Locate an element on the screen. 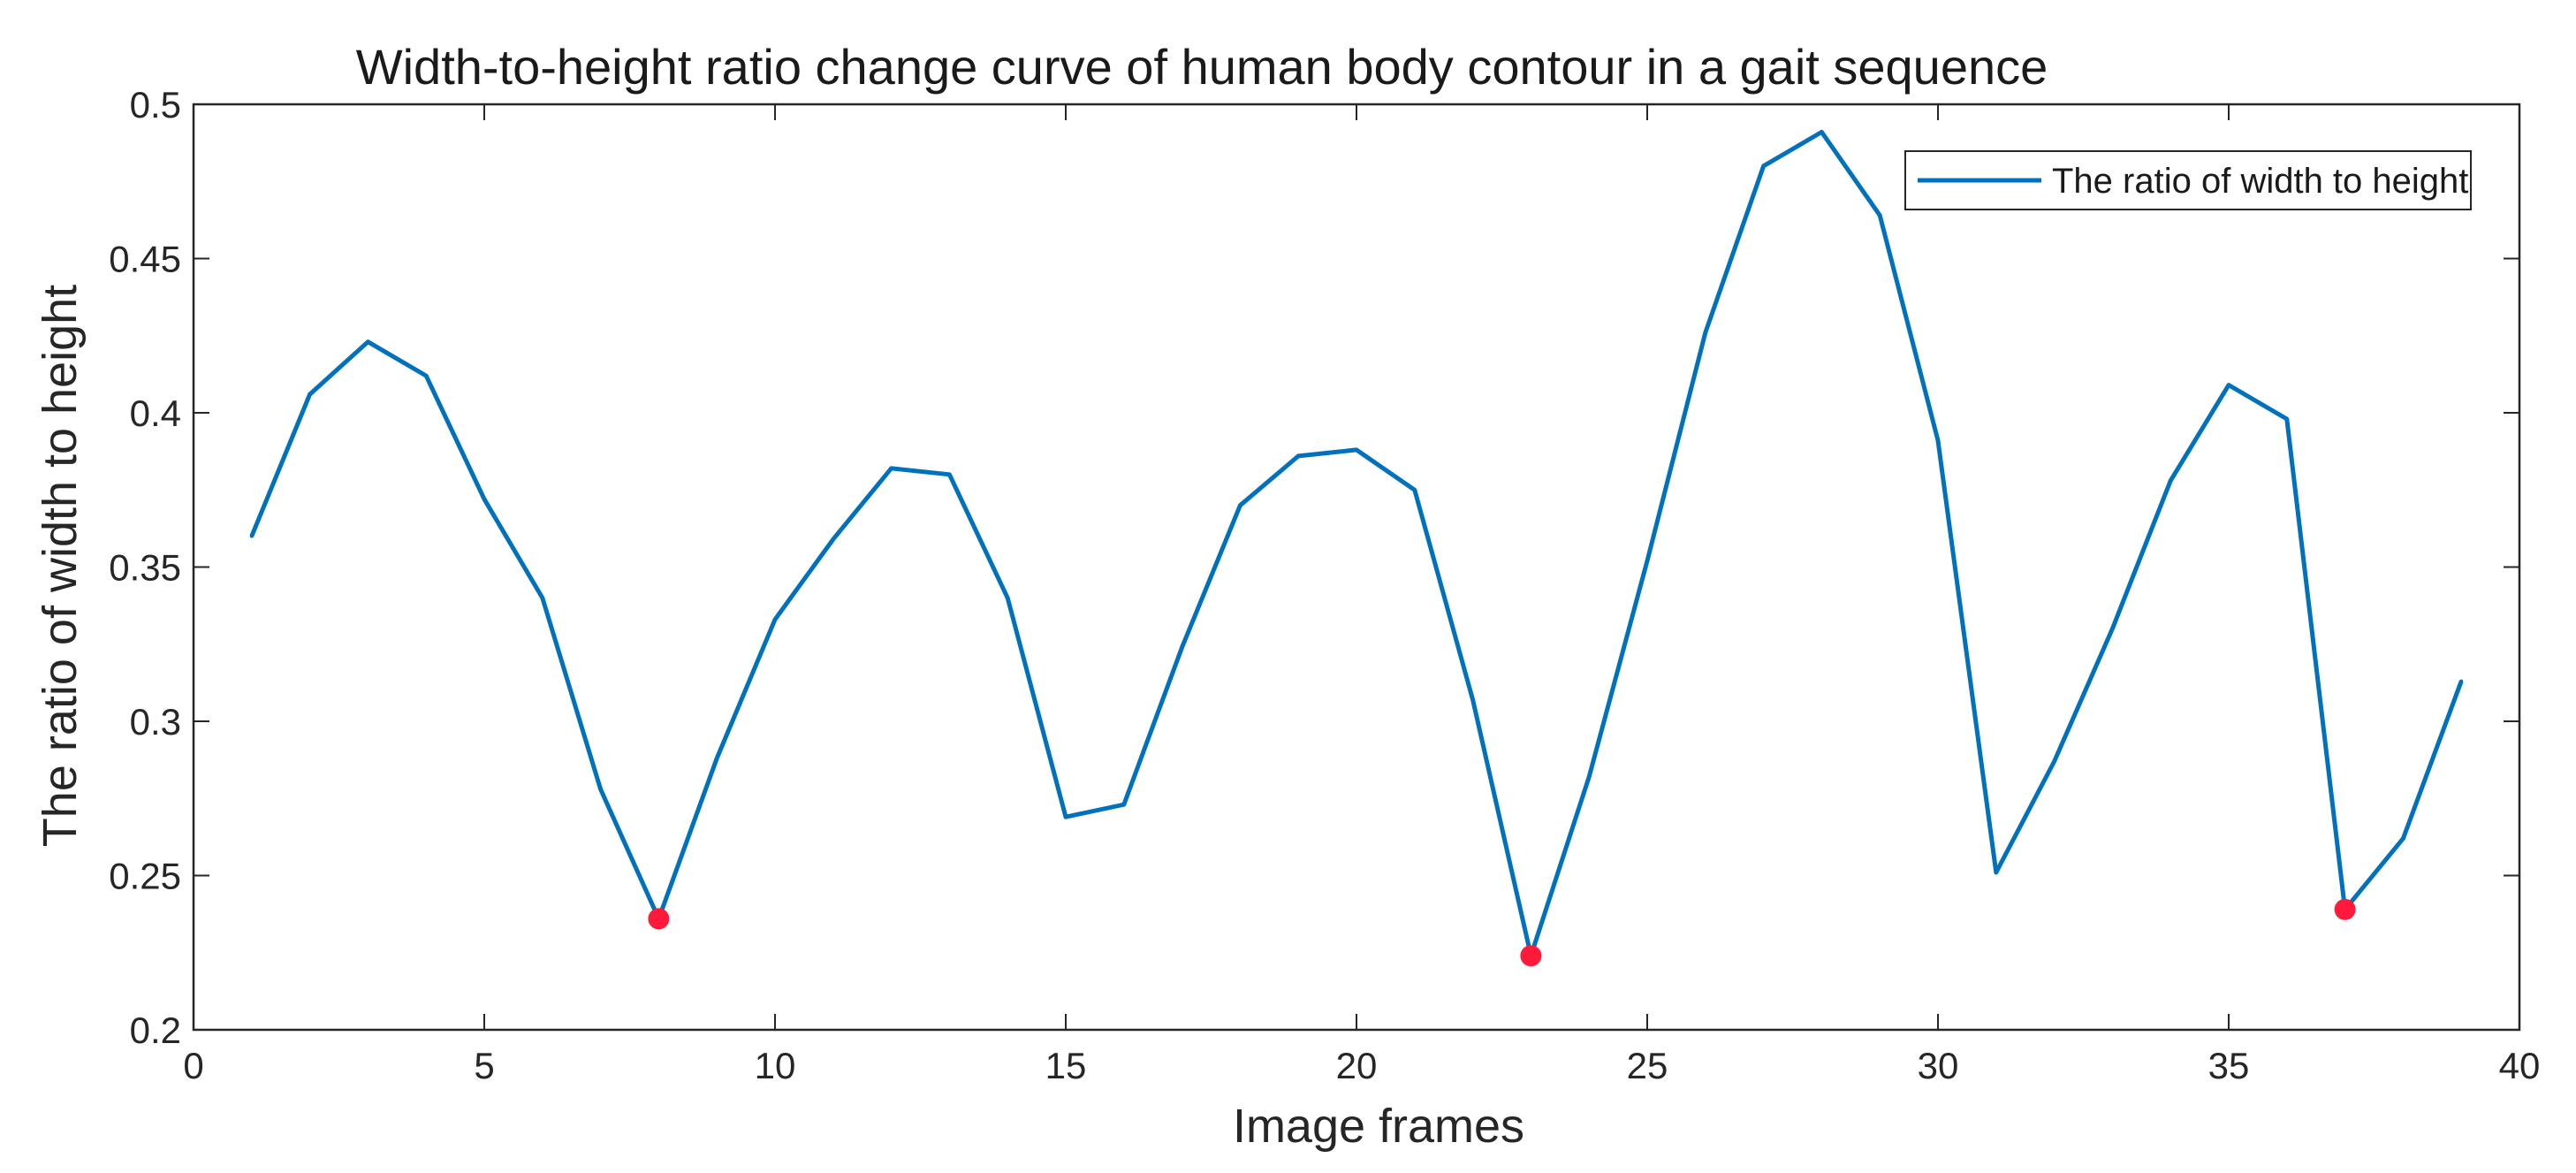 The width and height of the screenshot is (2576, 1173). x-tick-label: 40 is located at coordinates (2520, 1065).